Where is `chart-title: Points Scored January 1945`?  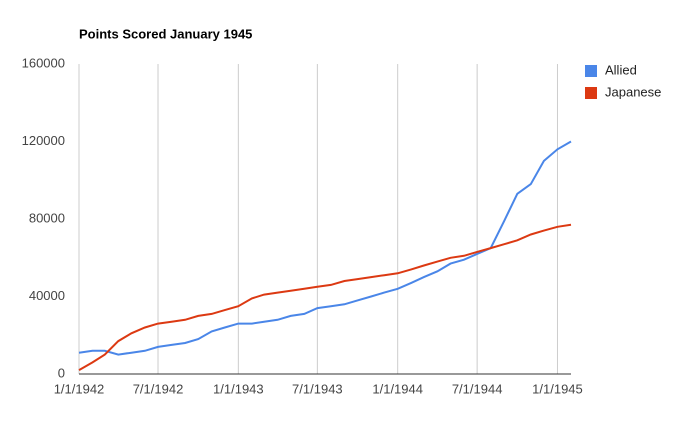 chart-title: Points Scored January 1945 is located at coordinates (165, 33).